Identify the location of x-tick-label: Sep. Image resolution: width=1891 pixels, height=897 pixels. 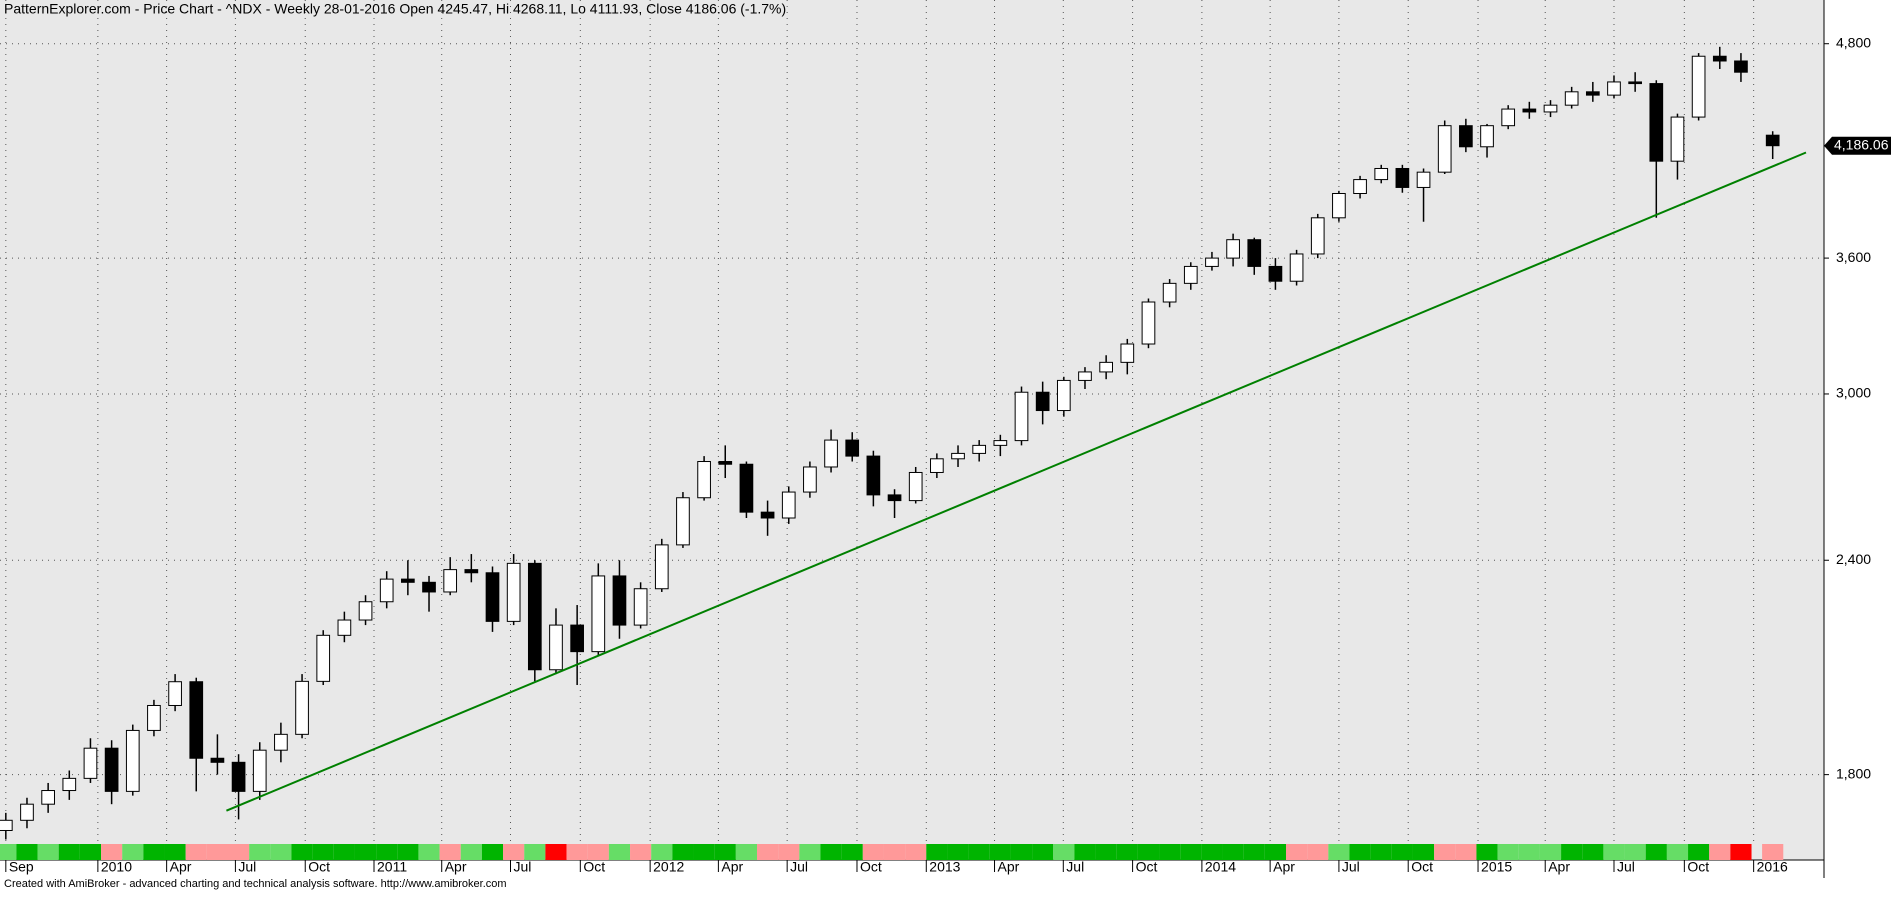
(21, 867).